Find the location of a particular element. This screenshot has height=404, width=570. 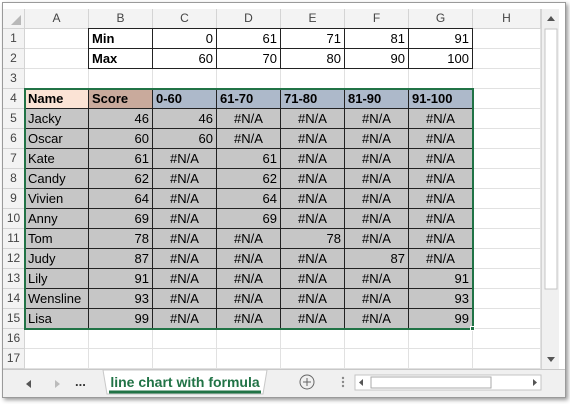

cell-text: 61-70 is located at coordinates (248, 98).